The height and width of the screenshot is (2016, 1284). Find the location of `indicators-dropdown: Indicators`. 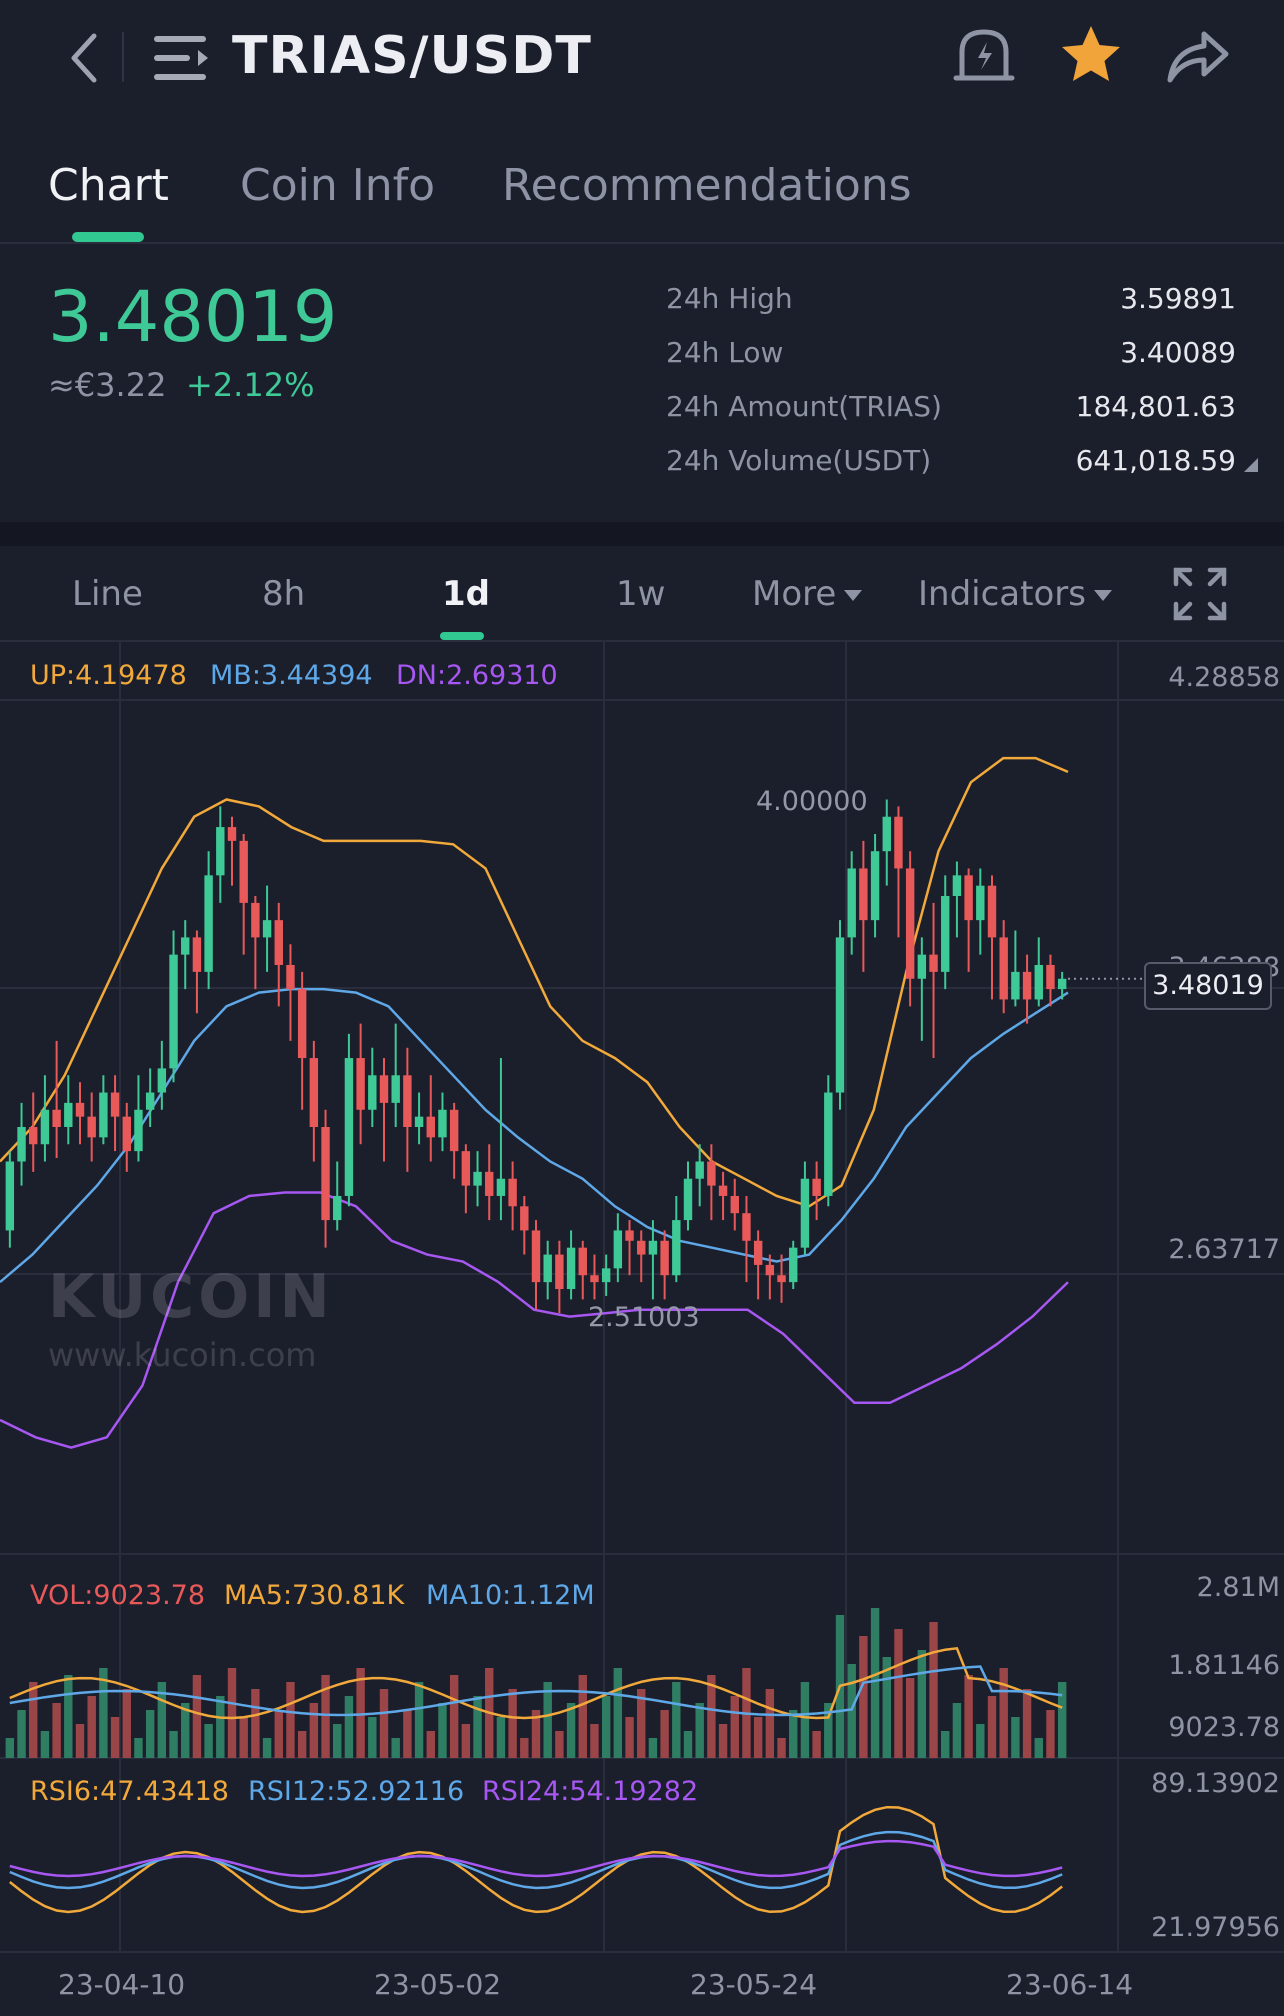

indicators-dropdown: Indicators is located at coordinates (1015, 594).